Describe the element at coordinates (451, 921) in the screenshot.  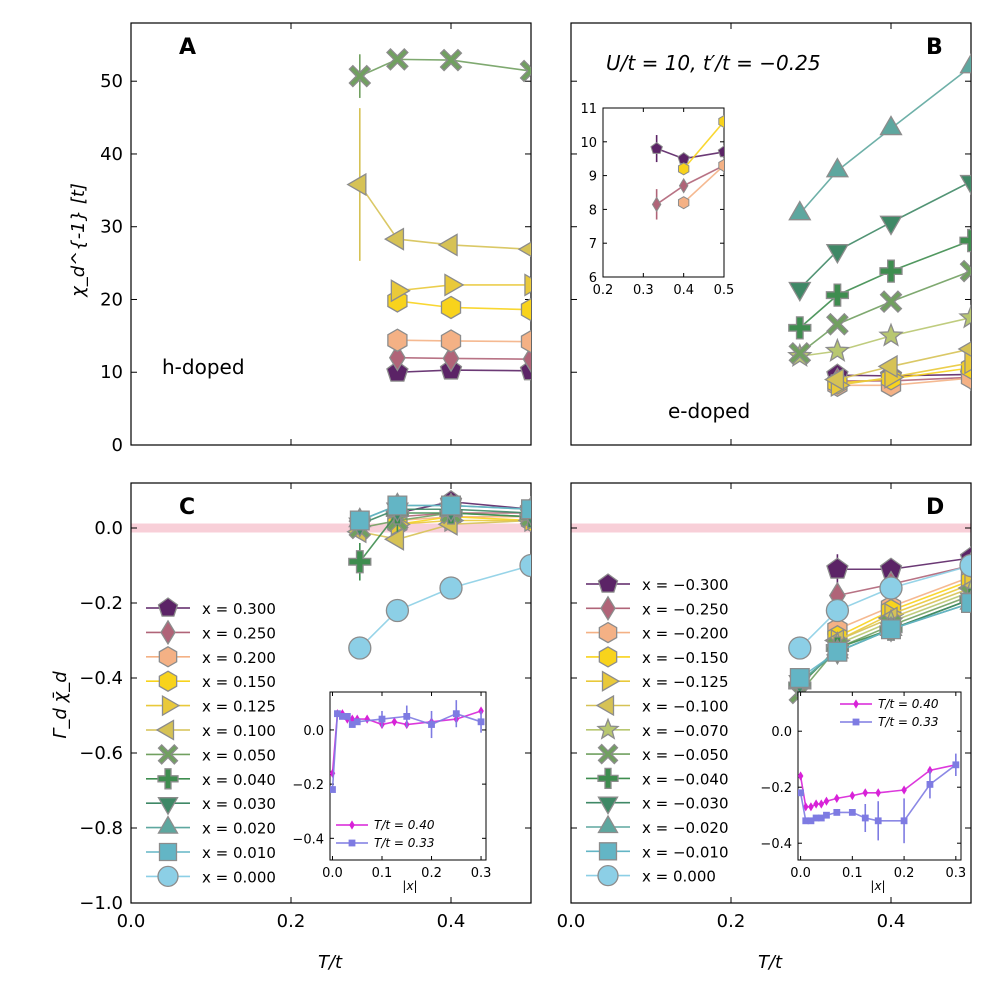
I see `panel-c-x-tick-label: 0.4` at that location.